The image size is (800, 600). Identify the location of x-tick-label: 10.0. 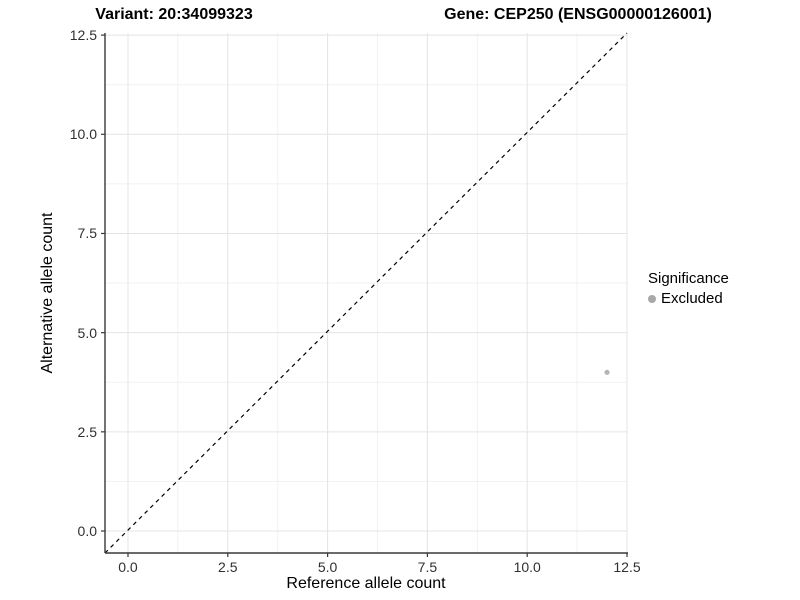
(527, 567).